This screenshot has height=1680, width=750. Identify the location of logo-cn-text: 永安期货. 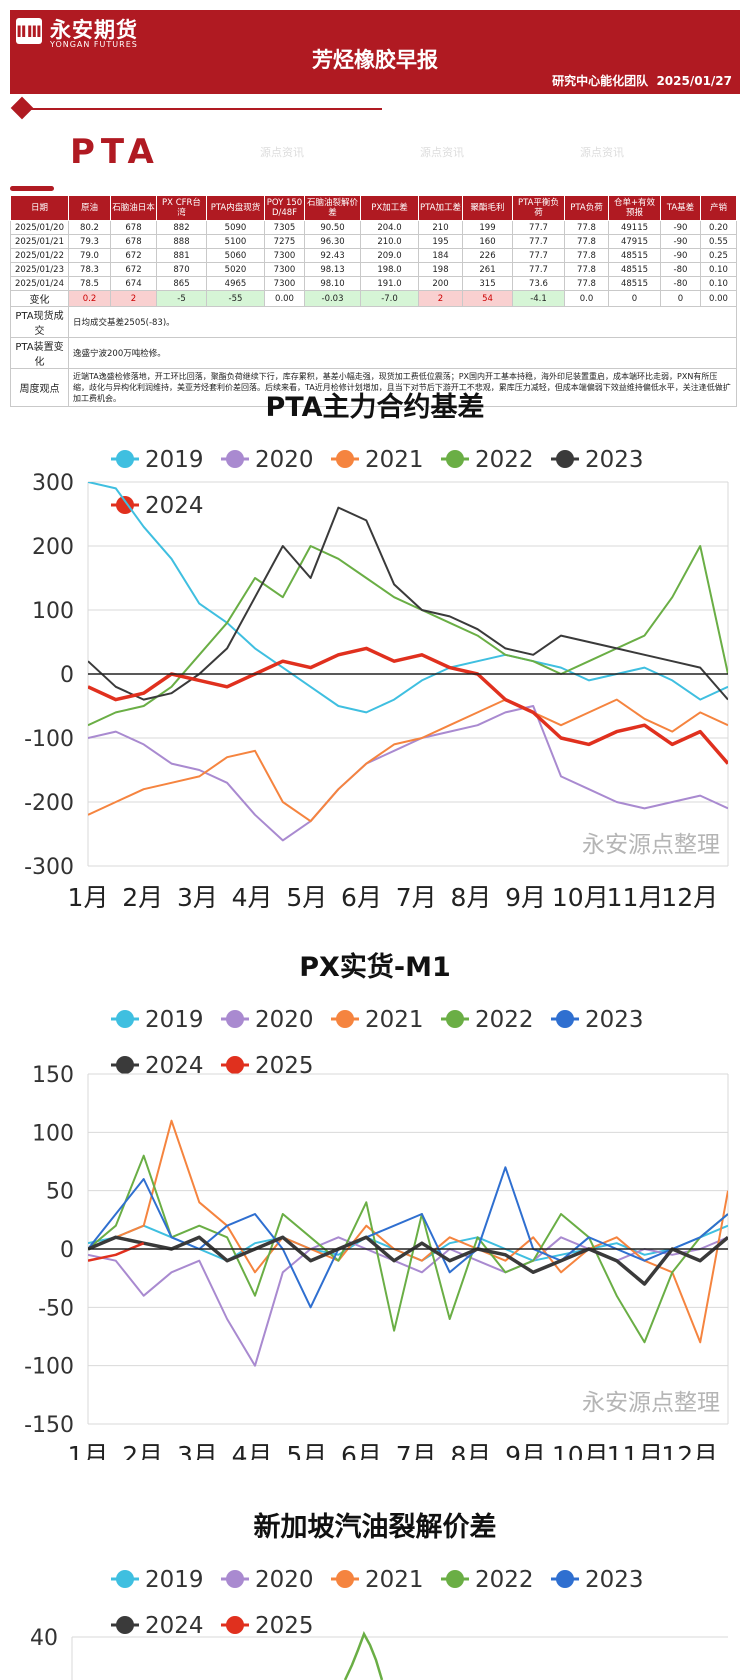
(94, 30).